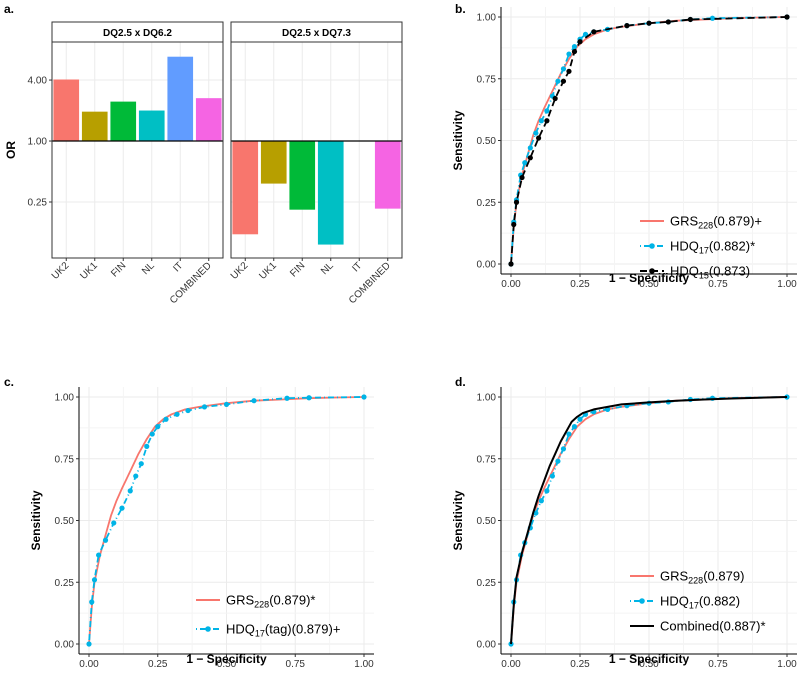  Describe the element at coordinates (240, 271) in the screenshot. I see `x-tick-label: UK2` at that location.